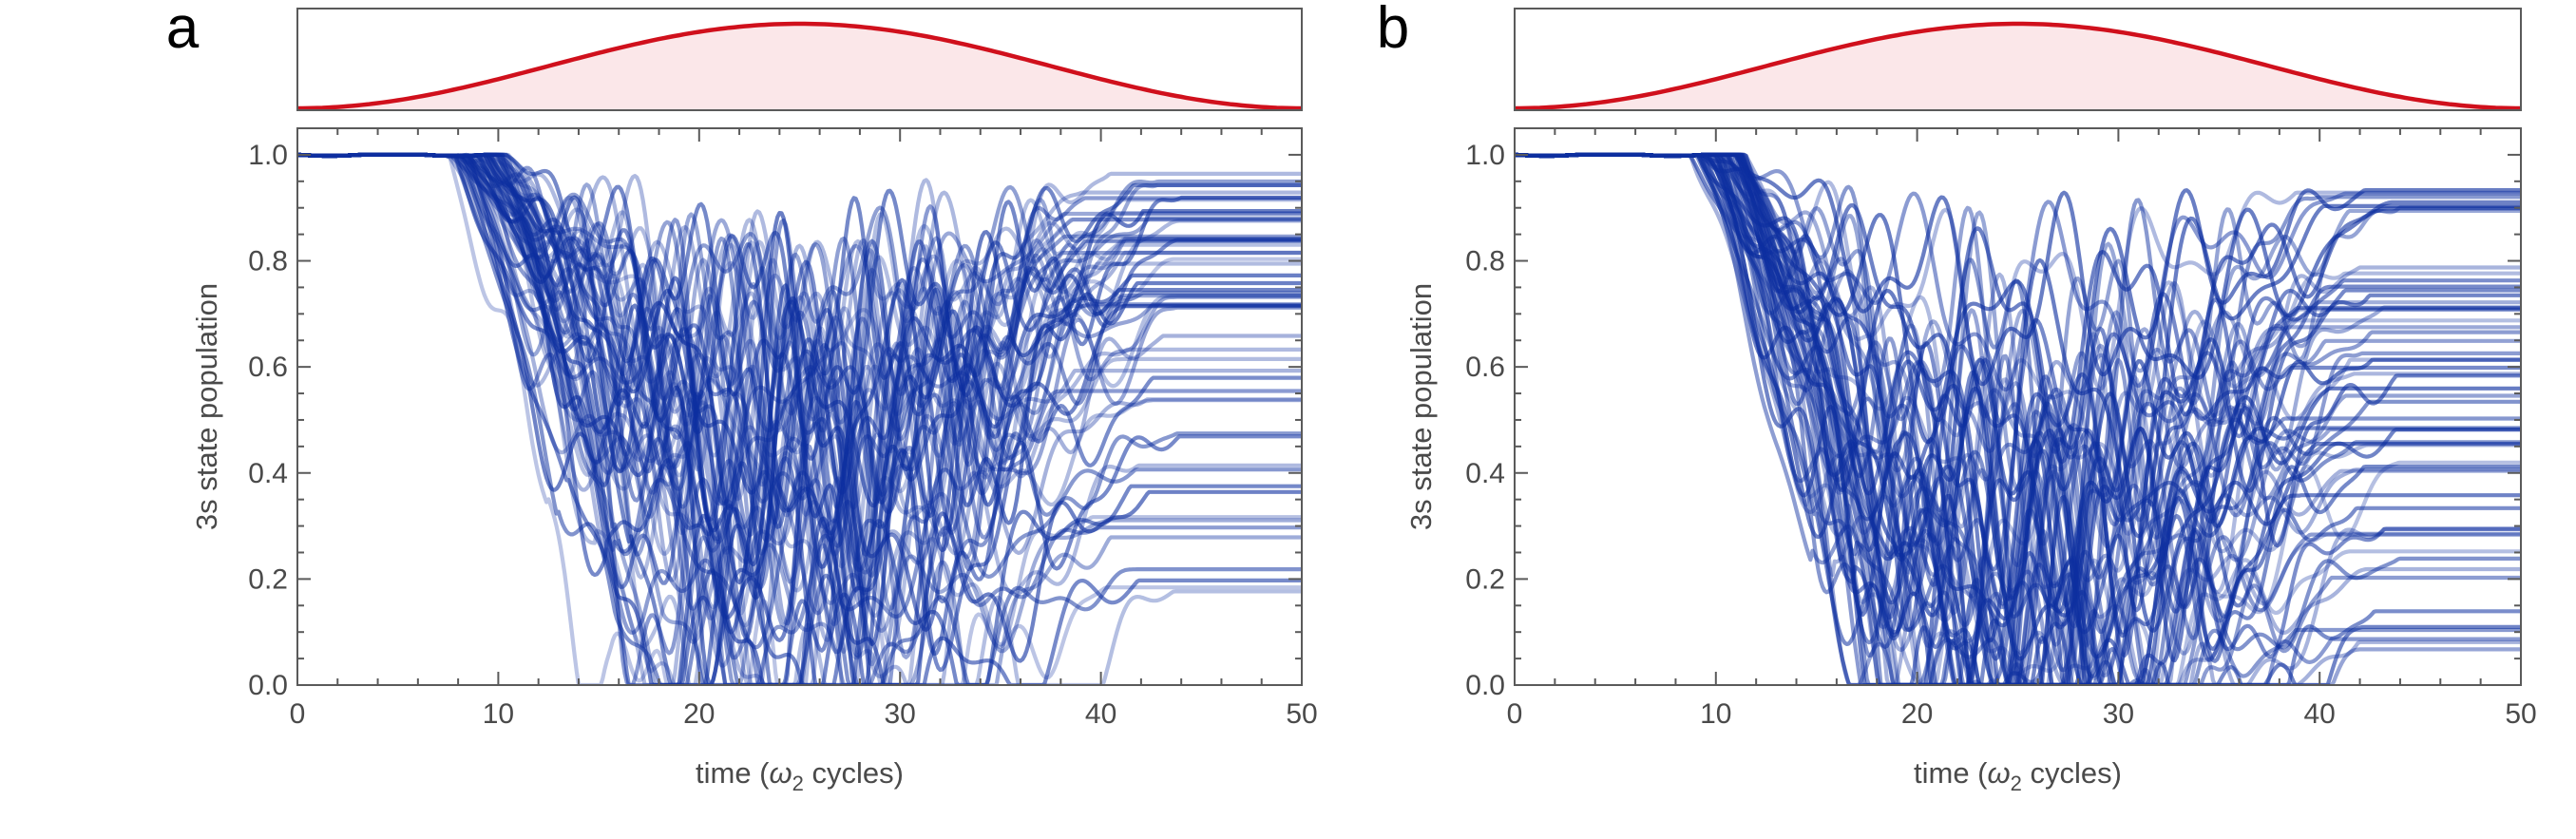 The image size is (2576, 839). I want to click on population-trace, so click(799, 302).